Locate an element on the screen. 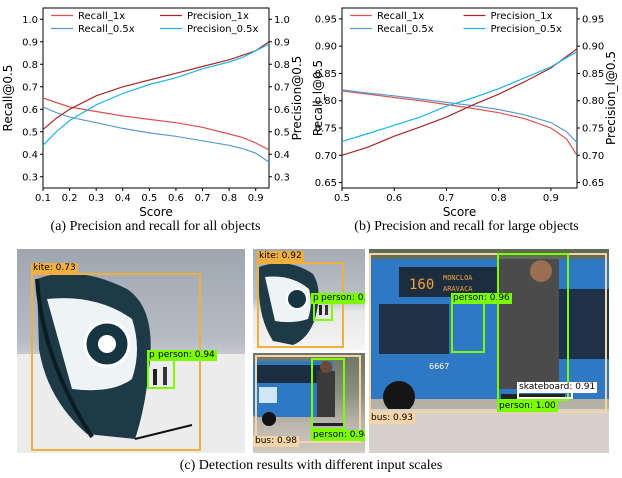  y-tick-label-right: 0.6 is located at coordinates (282, 110).